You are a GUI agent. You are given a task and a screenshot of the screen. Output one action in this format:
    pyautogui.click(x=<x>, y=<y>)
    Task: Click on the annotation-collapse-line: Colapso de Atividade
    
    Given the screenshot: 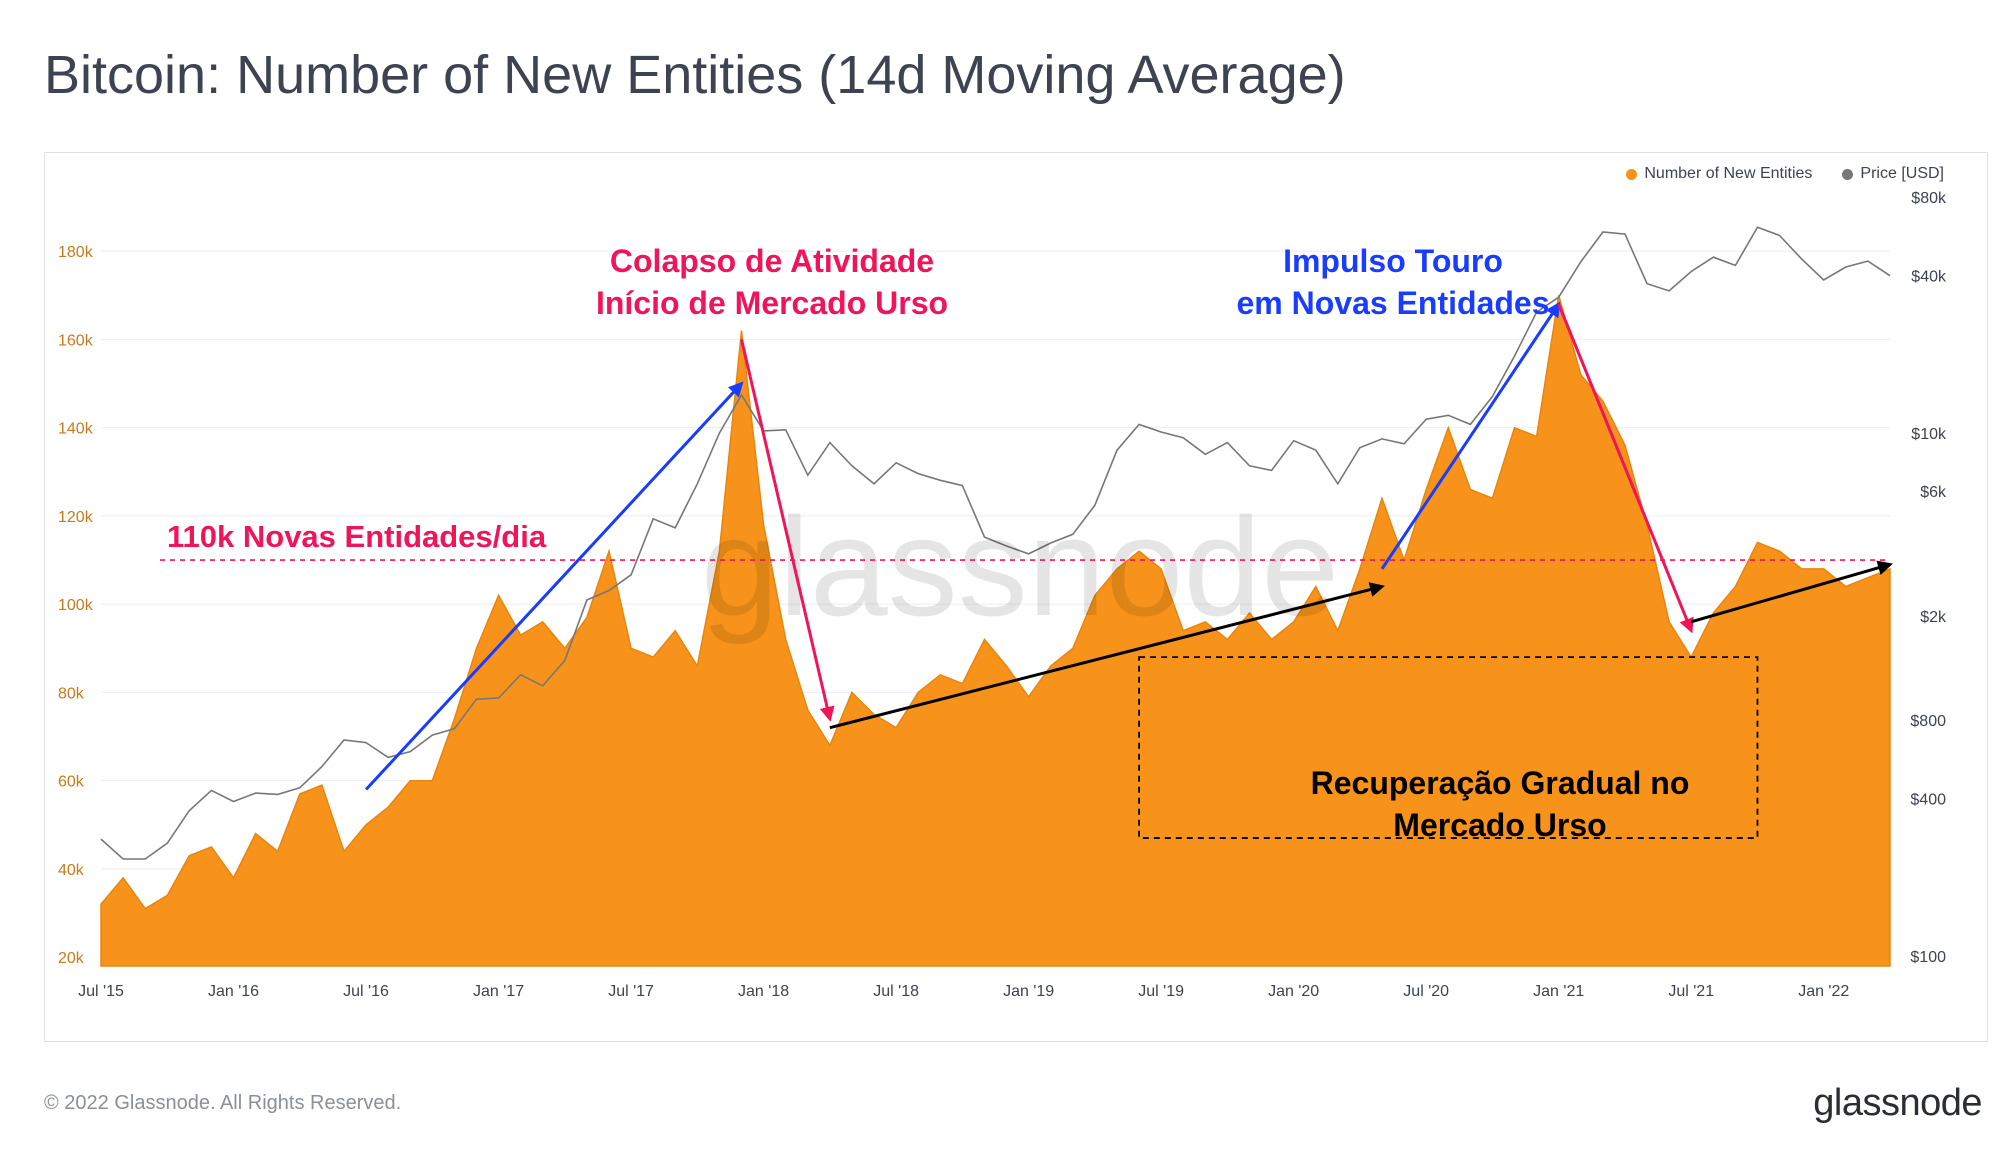 What is the action you would take?
    pyautogui.click(x=772, y=261)
    